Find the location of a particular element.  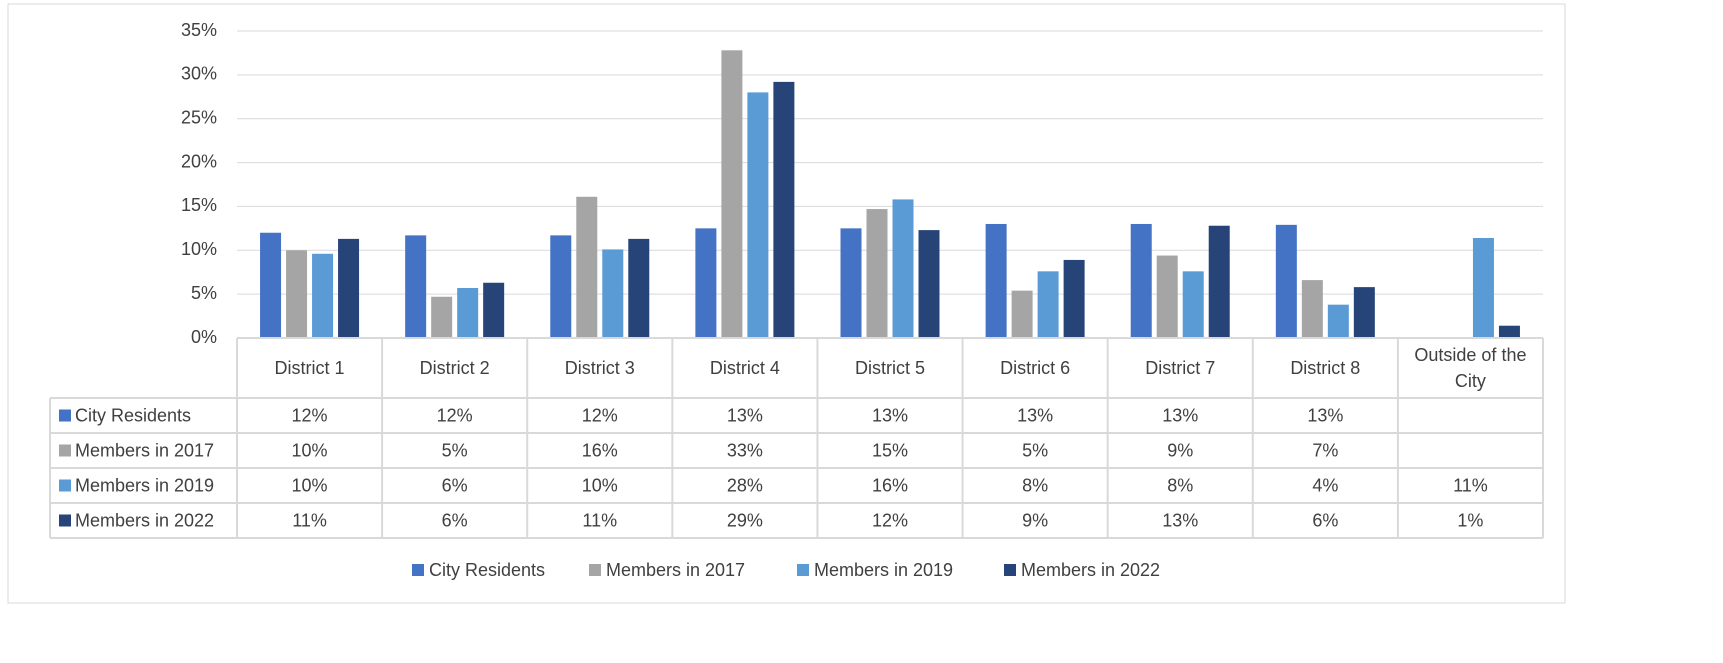

y-tick-label: 25% is located at coordinates (199, 117).